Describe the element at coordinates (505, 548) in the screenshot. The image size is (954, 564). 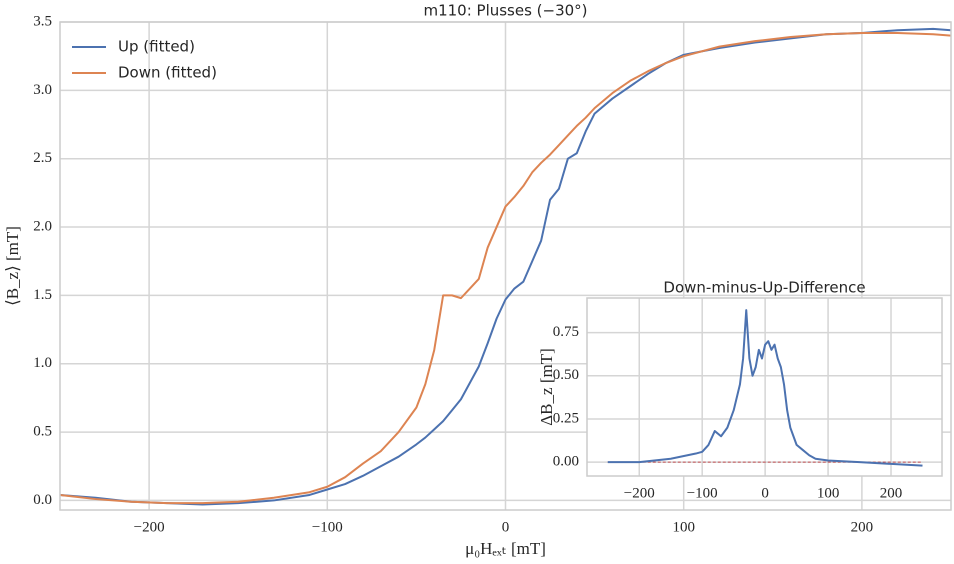
I see `x-axis-label: μ₀Hₑₓₜ [mT]` at that location.